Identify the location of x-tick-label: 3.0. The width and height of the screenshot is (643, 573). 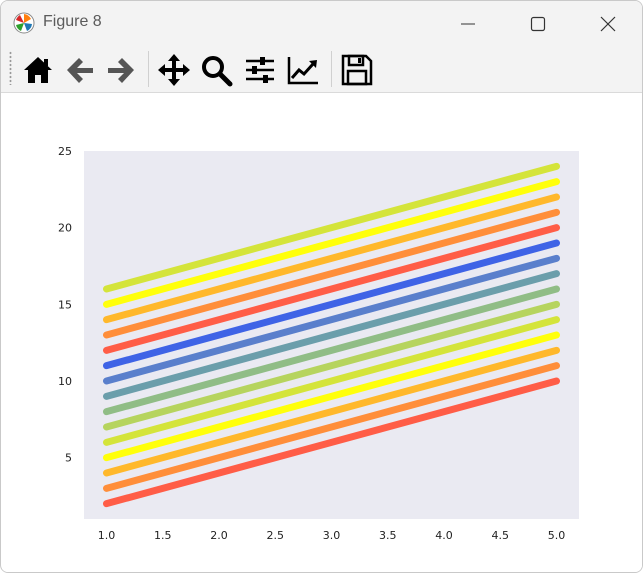
(332, 535).